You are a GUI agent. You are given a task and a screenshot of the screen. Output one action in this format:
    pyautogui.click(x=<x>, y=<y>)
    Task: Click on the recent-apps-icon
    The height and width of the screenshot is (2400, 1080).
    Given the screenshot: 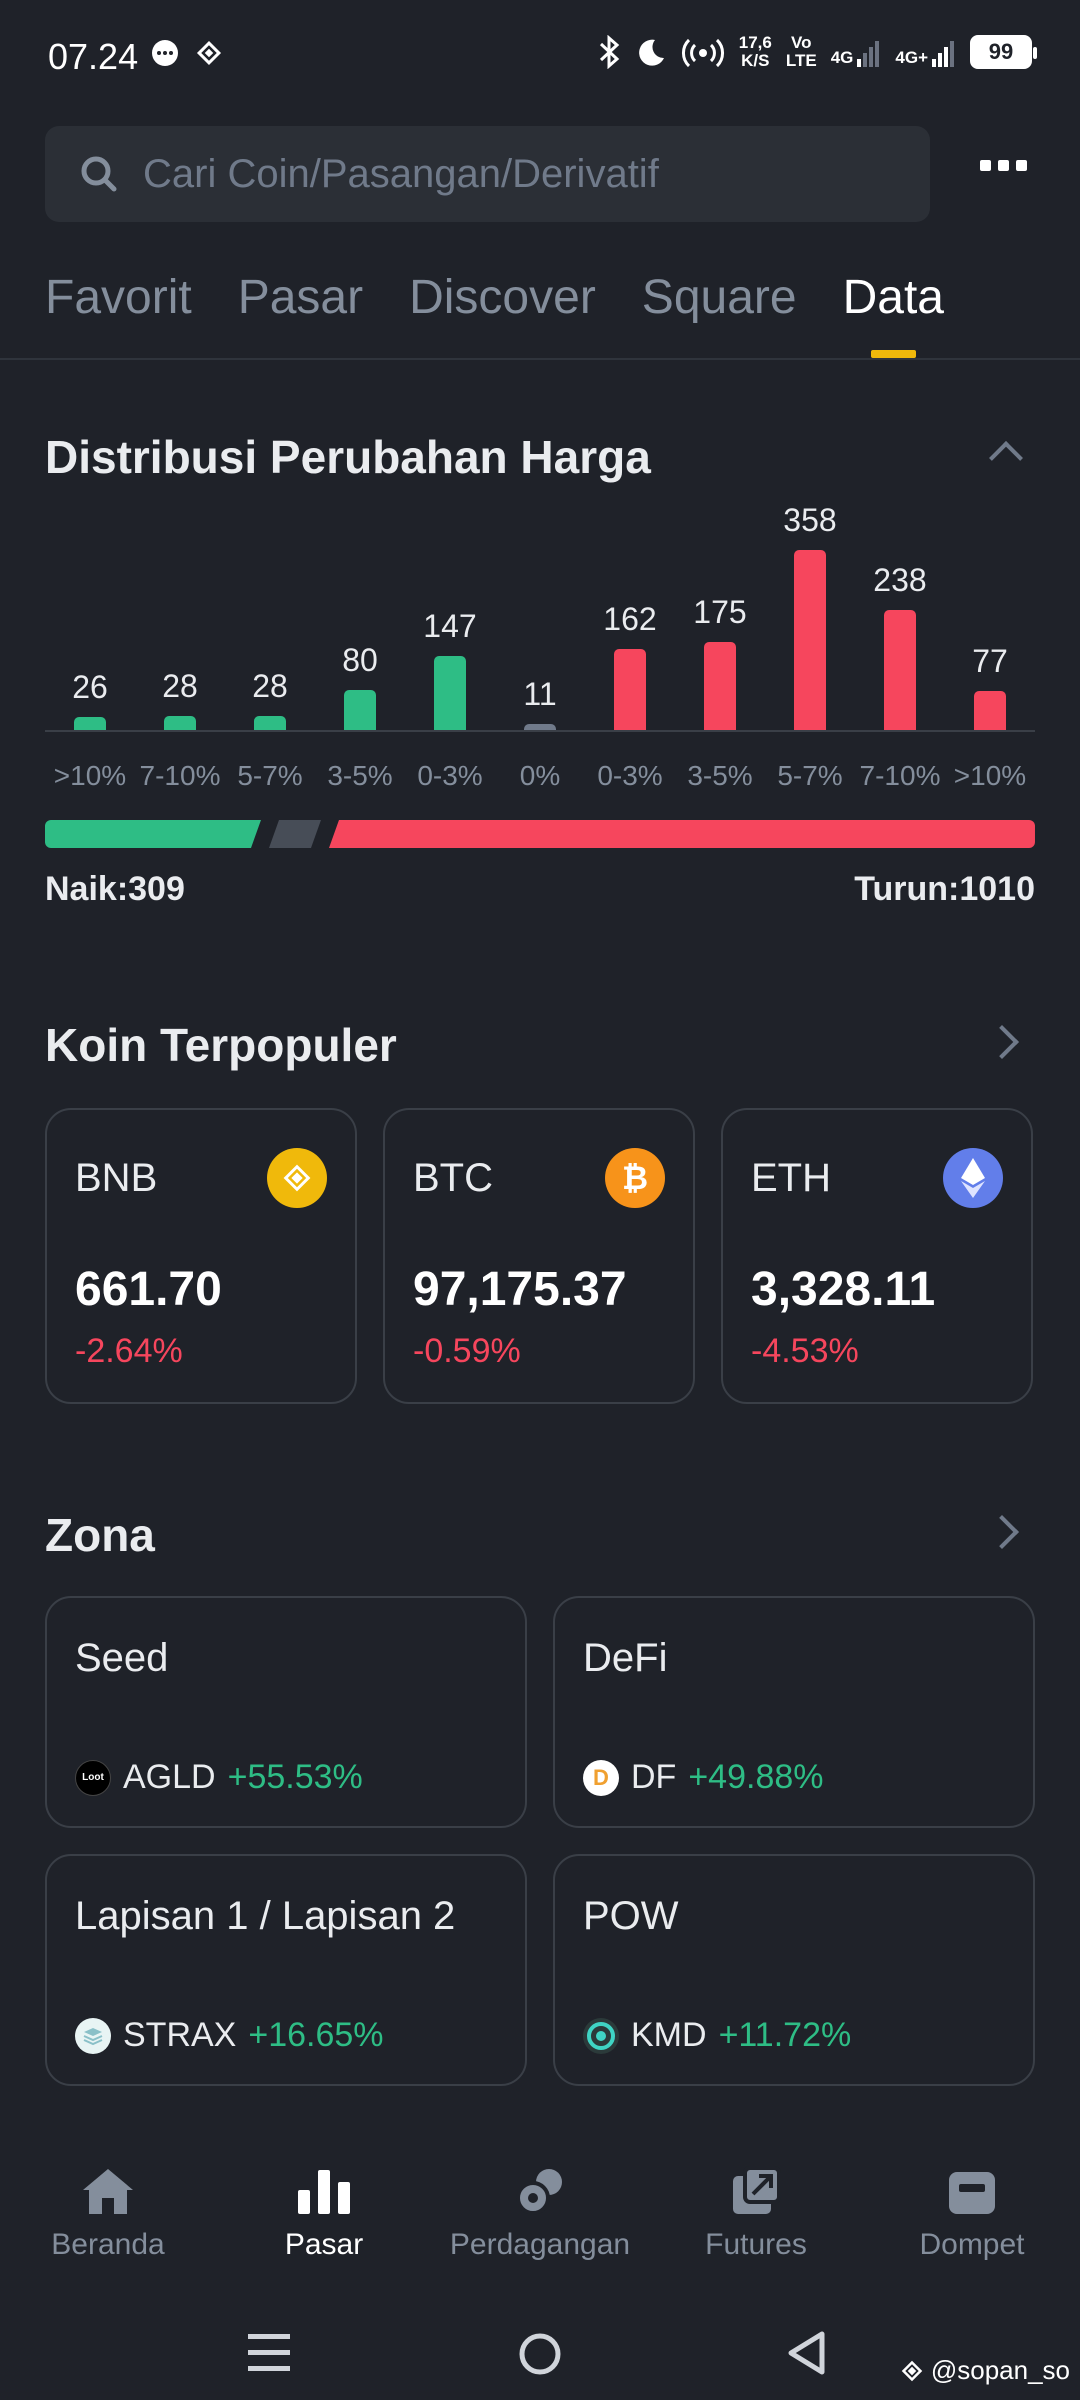 What is the action you would take?
    pyautogui.click(x=269, y=2353)
    